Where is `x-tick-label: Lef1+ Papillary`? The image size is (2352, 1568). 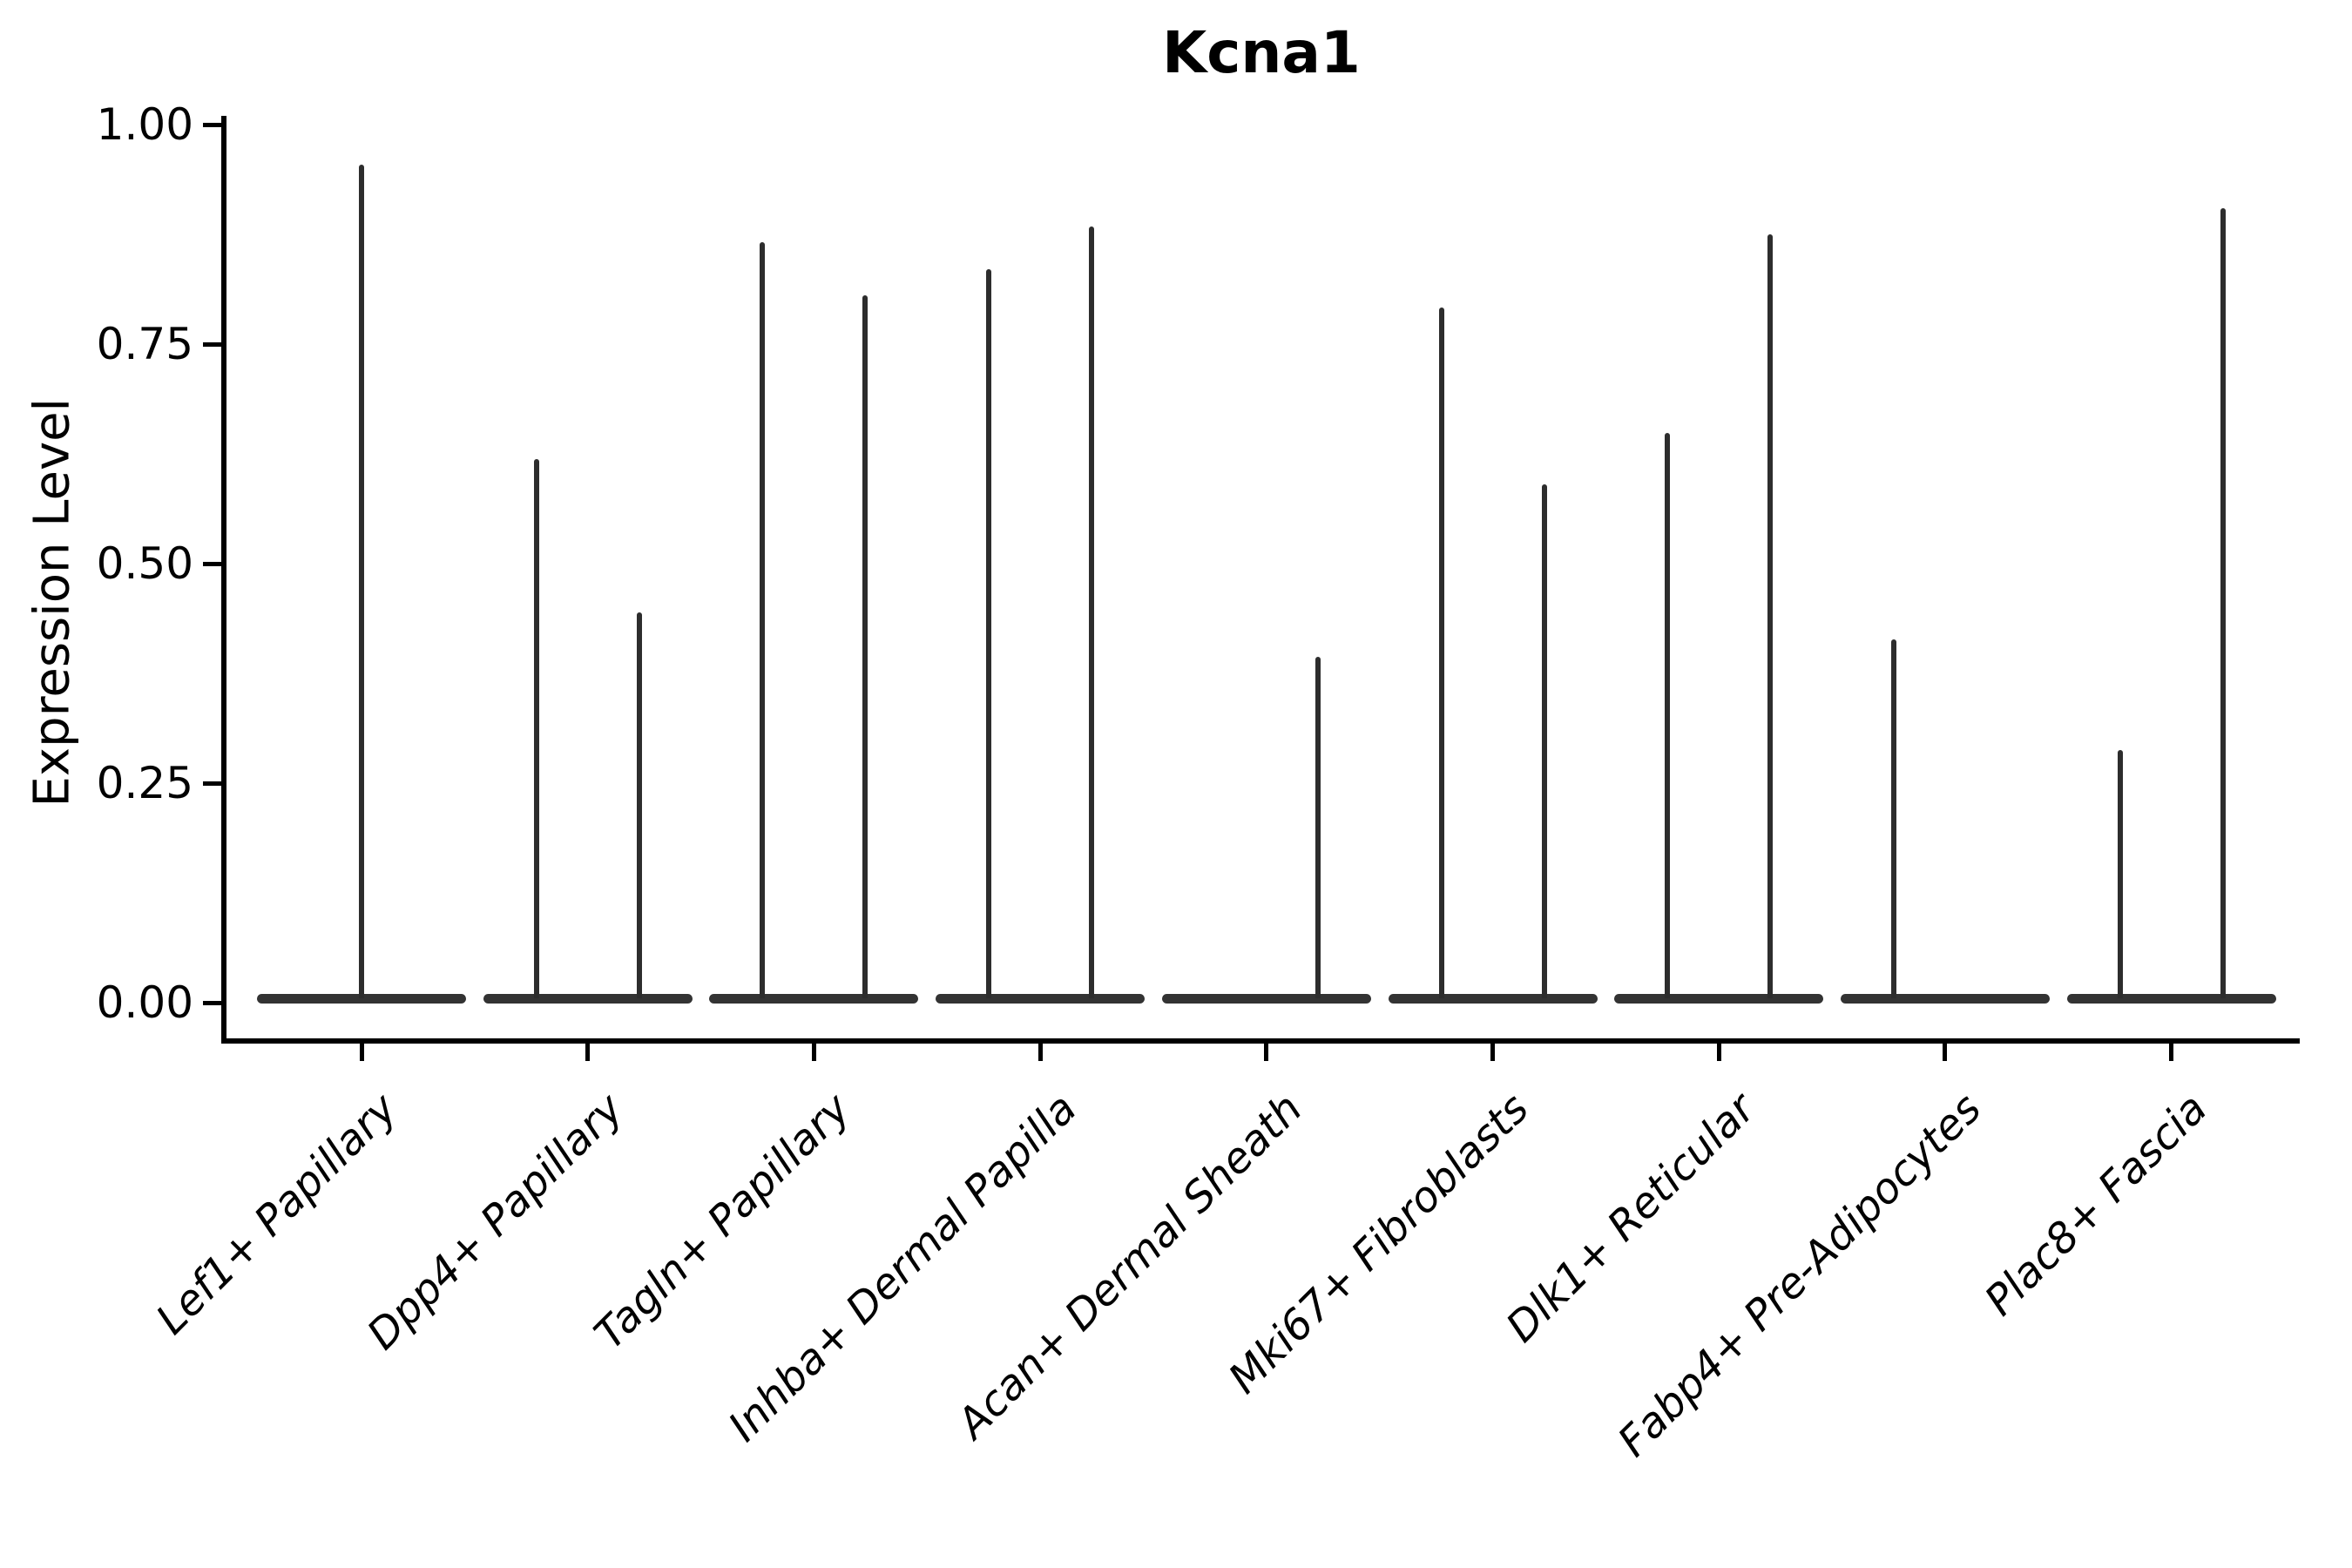
x-tick-label: Lef1+ Papillary is located at coordinates (277, 1214).